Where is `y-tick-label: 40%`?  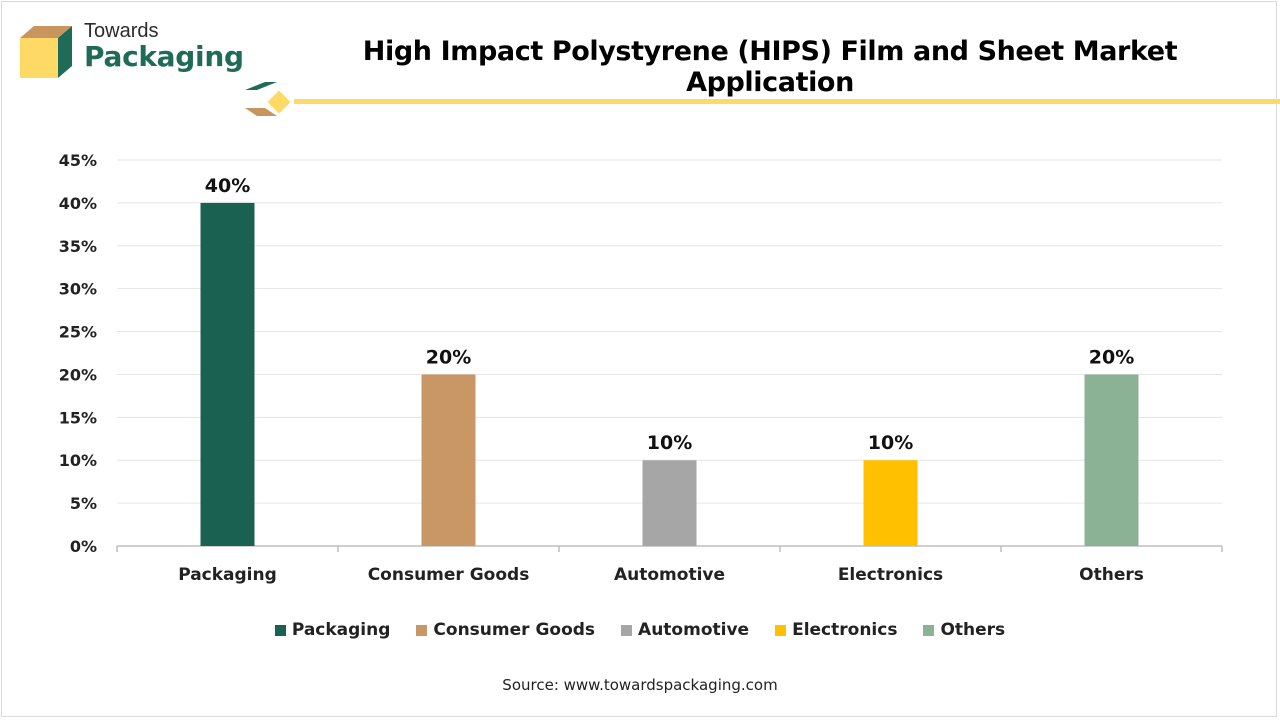
y-tick-label: 40% is located at coordinates (78, 203).